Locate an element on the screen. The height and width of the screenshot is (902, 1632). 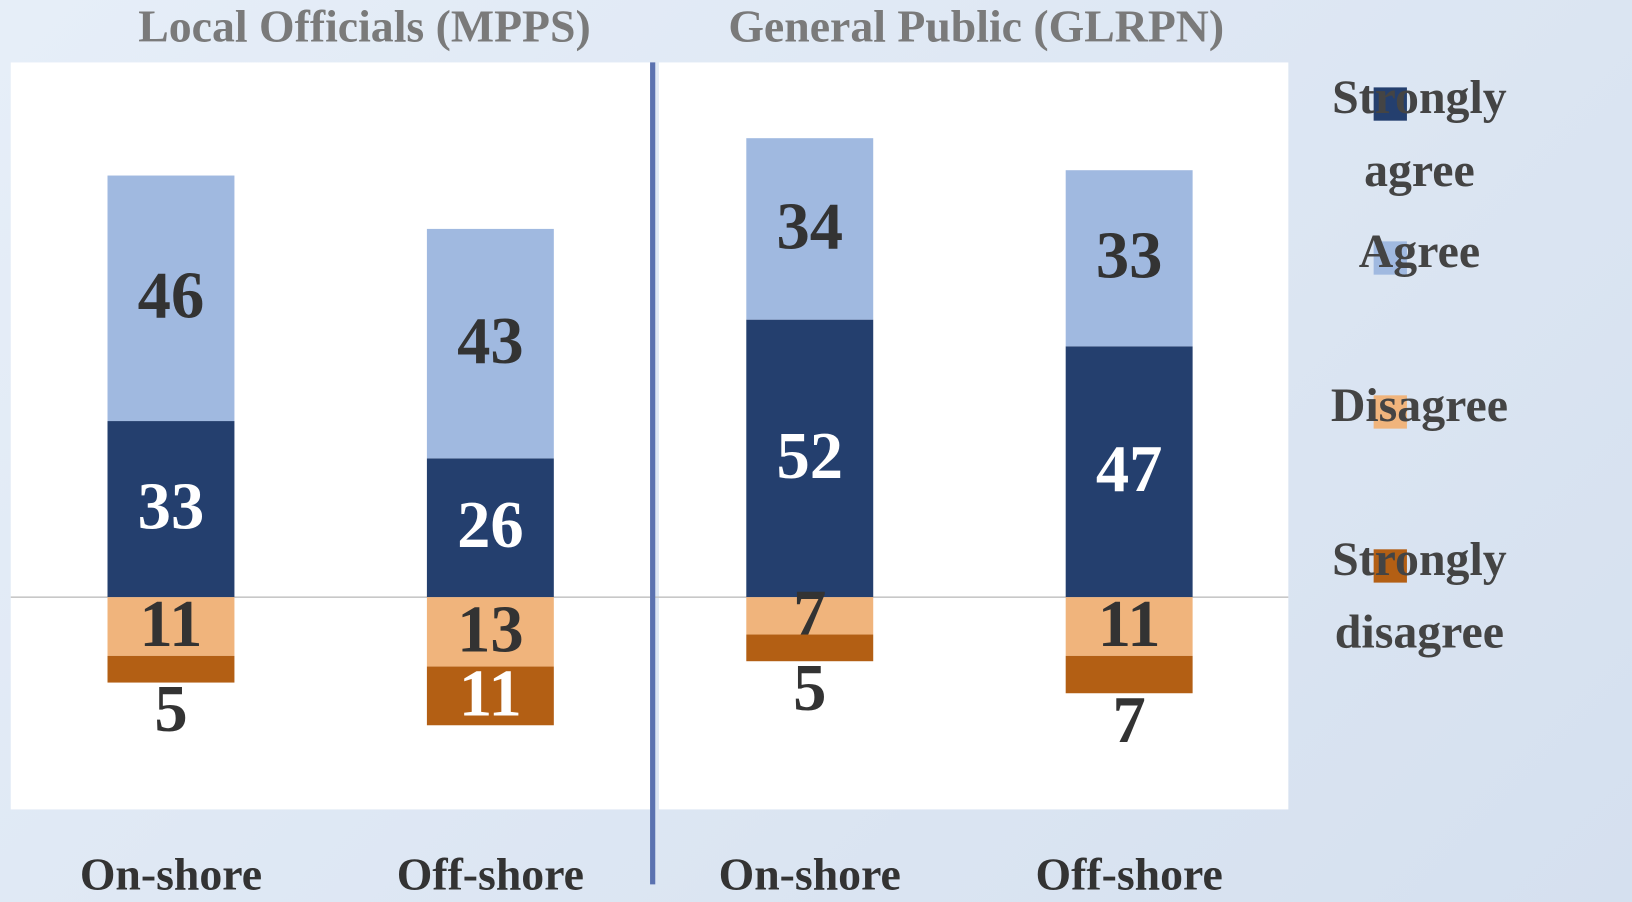
value-label: 52 is located at coordinates (809, 456).